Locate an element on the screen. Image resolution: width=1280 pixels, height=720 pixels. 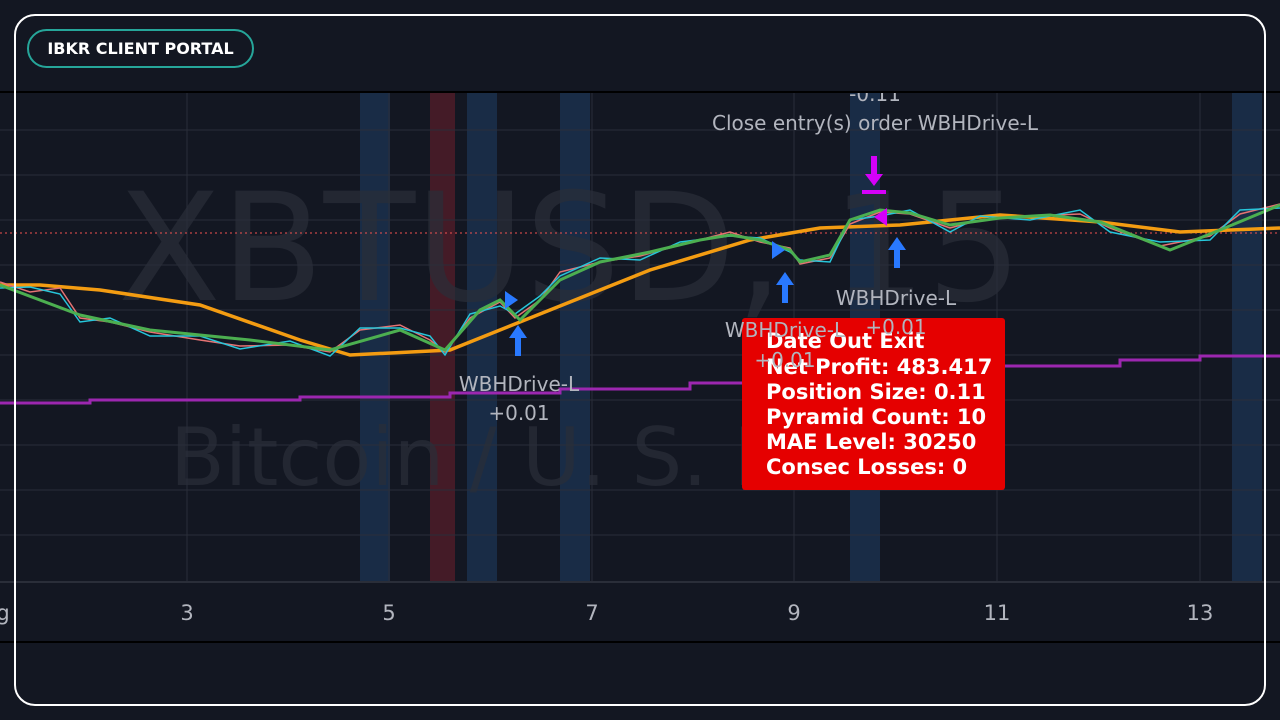
tooltip-title: Date Out Exit is located at coordinates (845, 341).